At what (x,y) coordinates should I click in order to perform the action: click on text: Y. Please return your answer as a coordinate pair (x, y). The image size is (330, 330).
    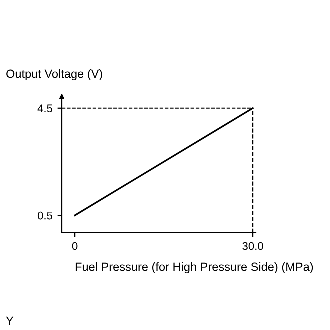
    Looking at the image, I should click on (10, 321).